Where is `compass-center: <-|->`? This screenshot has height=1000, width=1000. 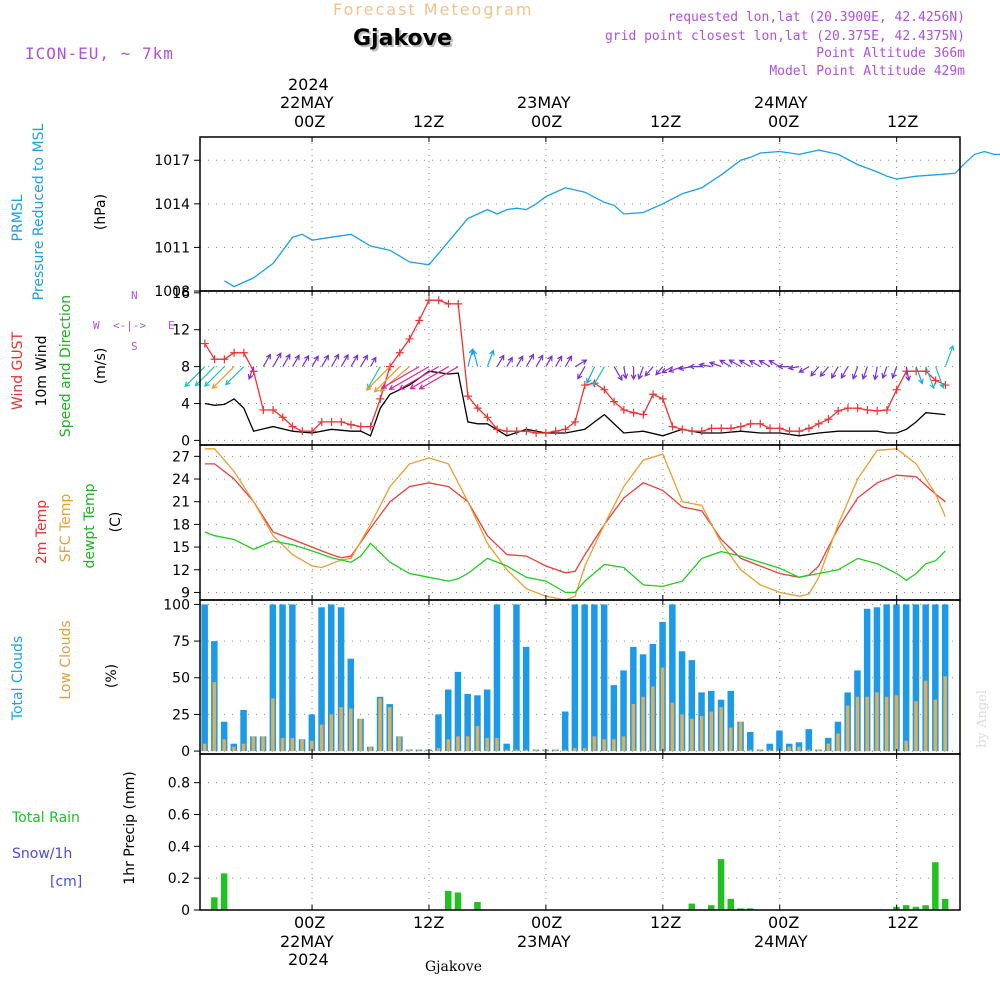
compass-center: <-|-> is located at coordinates (130, 325).